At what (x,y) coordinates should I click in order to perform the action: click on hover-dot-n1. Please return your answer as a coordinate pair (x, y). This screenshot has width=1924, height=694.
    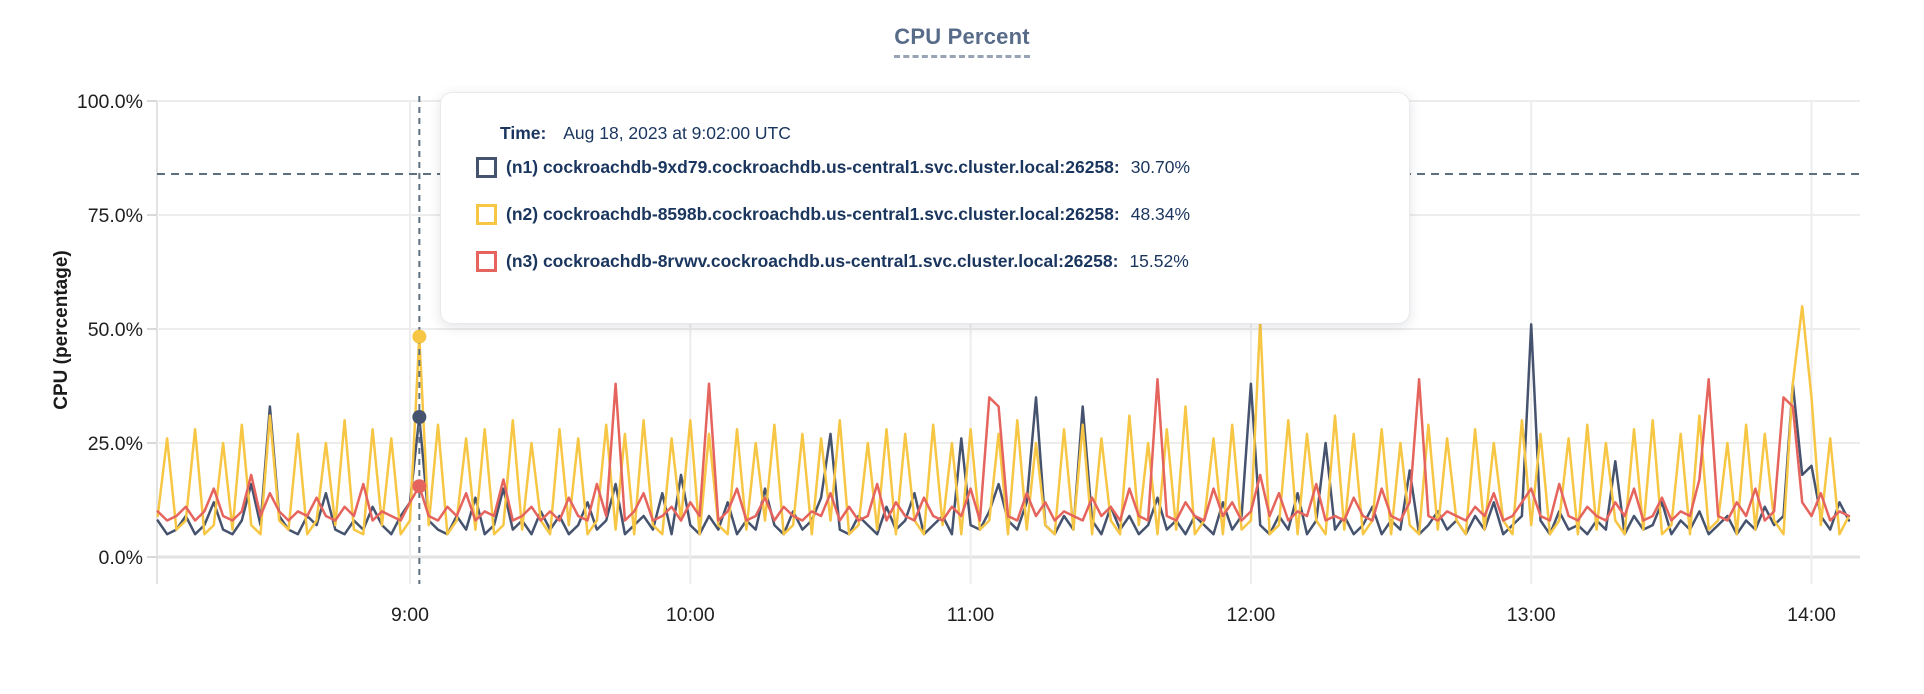
    Looking at the image, I should click on (419, 417).